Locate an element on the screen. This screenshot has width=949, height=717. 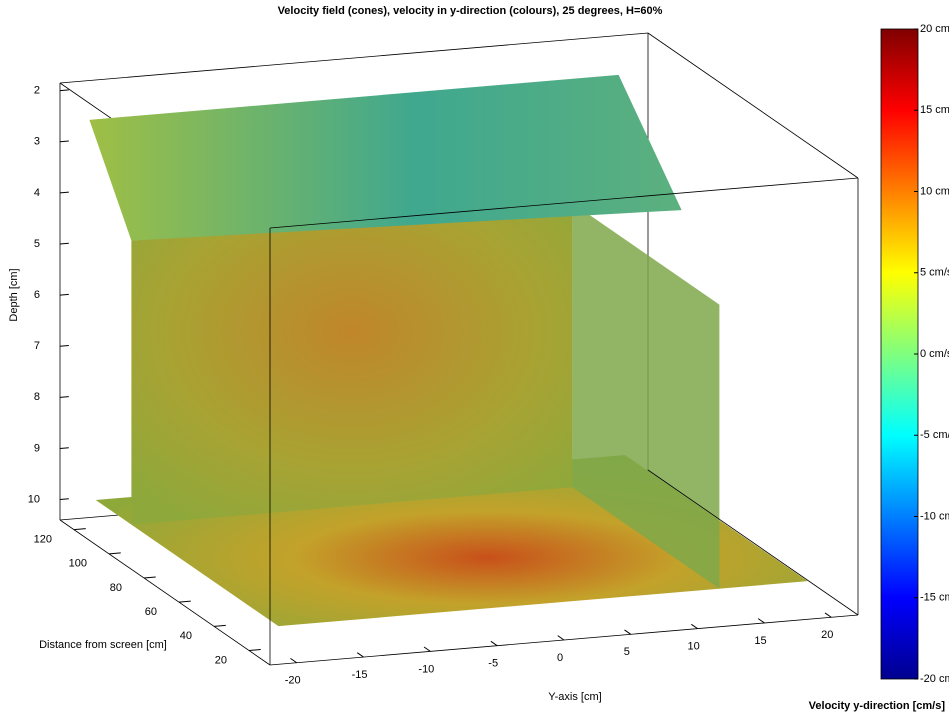
z-tick-label: 5 is located at coordinates (37, 244).